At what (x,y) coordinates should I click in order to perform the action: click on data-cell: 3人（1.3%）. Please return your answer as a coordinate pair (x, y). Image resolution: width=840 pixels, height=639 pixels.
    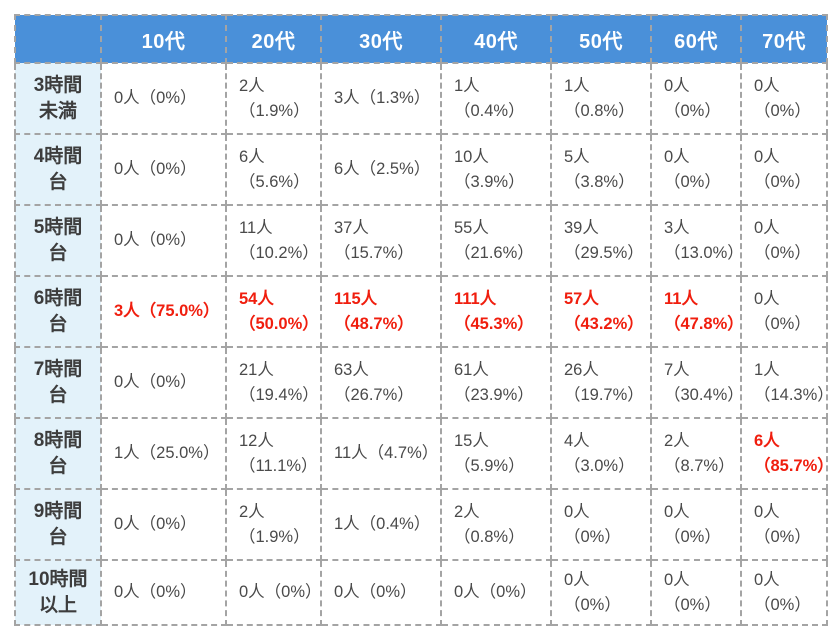
    Looking at the image, I should click on (381, 98).